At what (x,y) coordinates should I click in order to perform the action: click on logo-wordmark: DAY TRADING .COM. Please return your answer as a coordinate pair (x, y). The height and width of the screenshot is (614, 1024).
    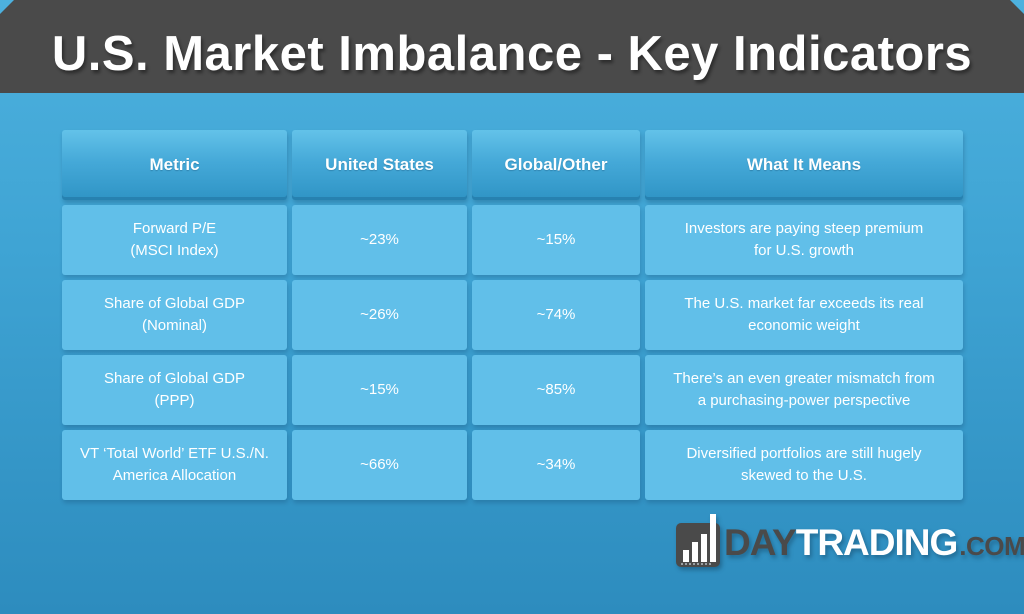
    Looking at the image, I should click on (874, 543).